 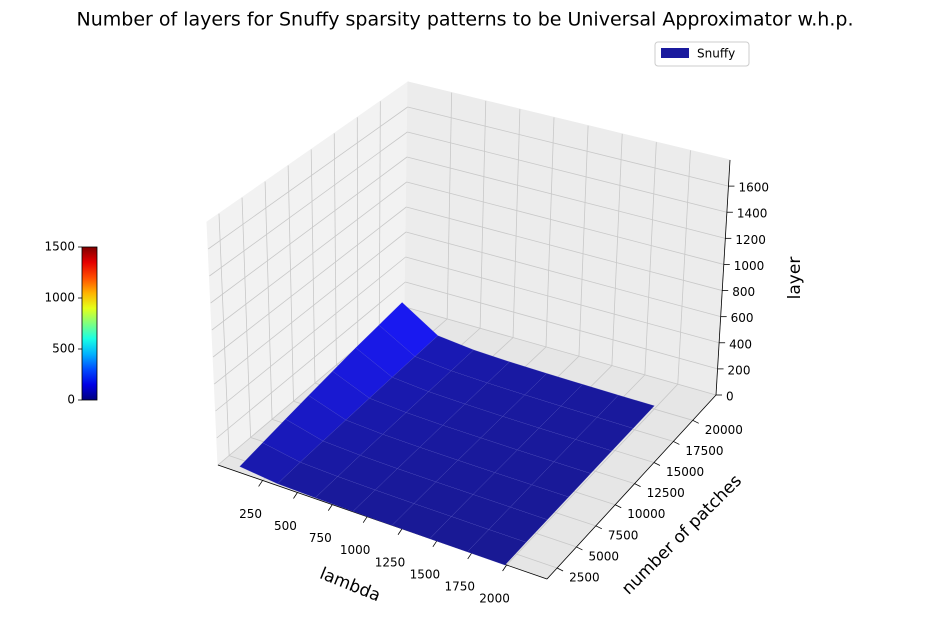 I want to click on y-tick-label: 7500, so click(x=623, y=535).